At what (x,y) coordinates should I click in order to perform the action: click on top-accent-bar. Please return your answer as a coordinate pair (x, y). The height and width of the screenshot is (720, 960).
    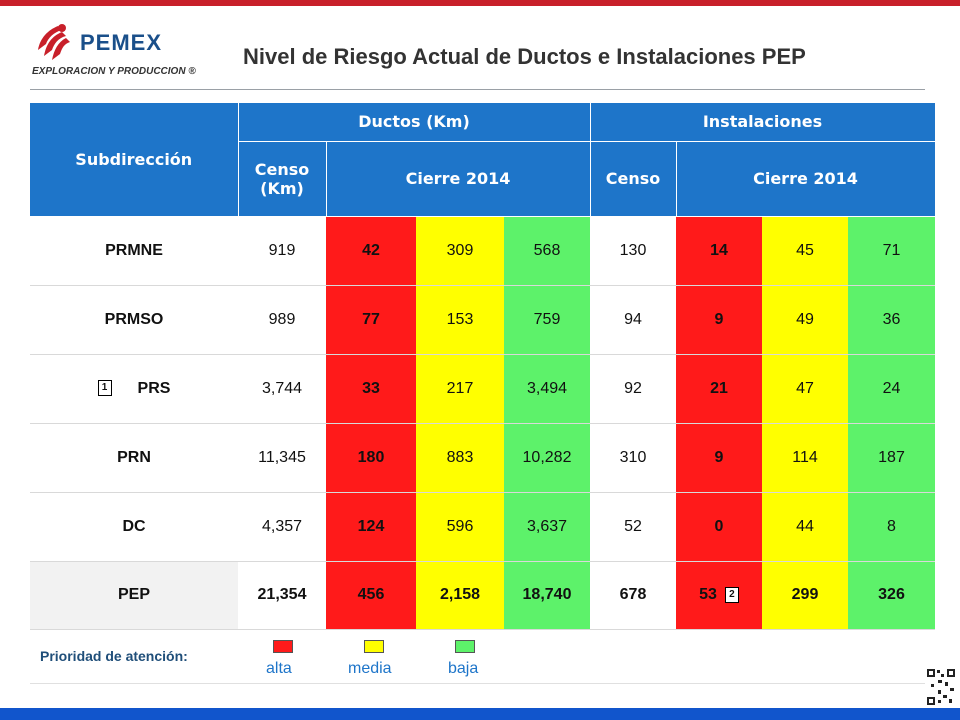
    Looking at the image, I should click on (480, 3).